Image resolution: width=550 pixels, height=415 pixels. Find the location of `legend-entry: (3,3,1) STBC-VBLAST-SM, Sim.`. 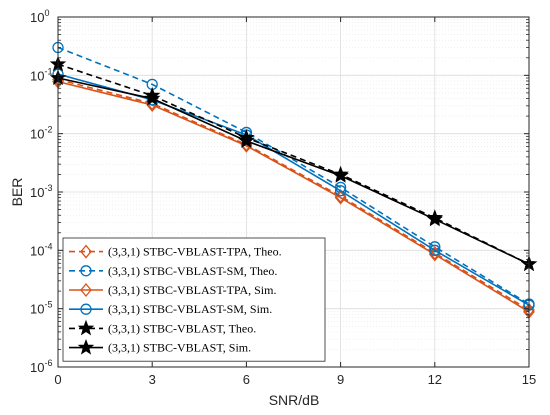

legend-entry: (3,3,1) STBC-VBLAST-SM, Sim. is located at coordinates (170, 309).